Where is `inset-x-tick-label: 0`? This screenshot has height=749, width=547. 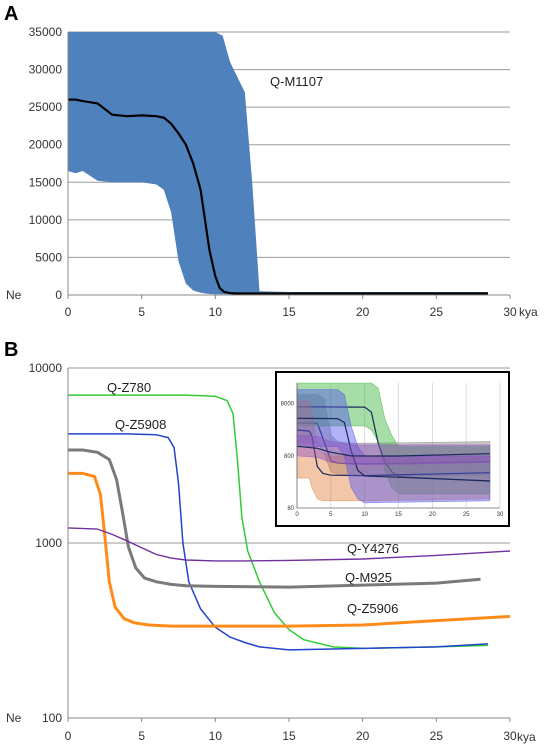
inset-x-tick-label: 0 is located at coordinates (297, 515).